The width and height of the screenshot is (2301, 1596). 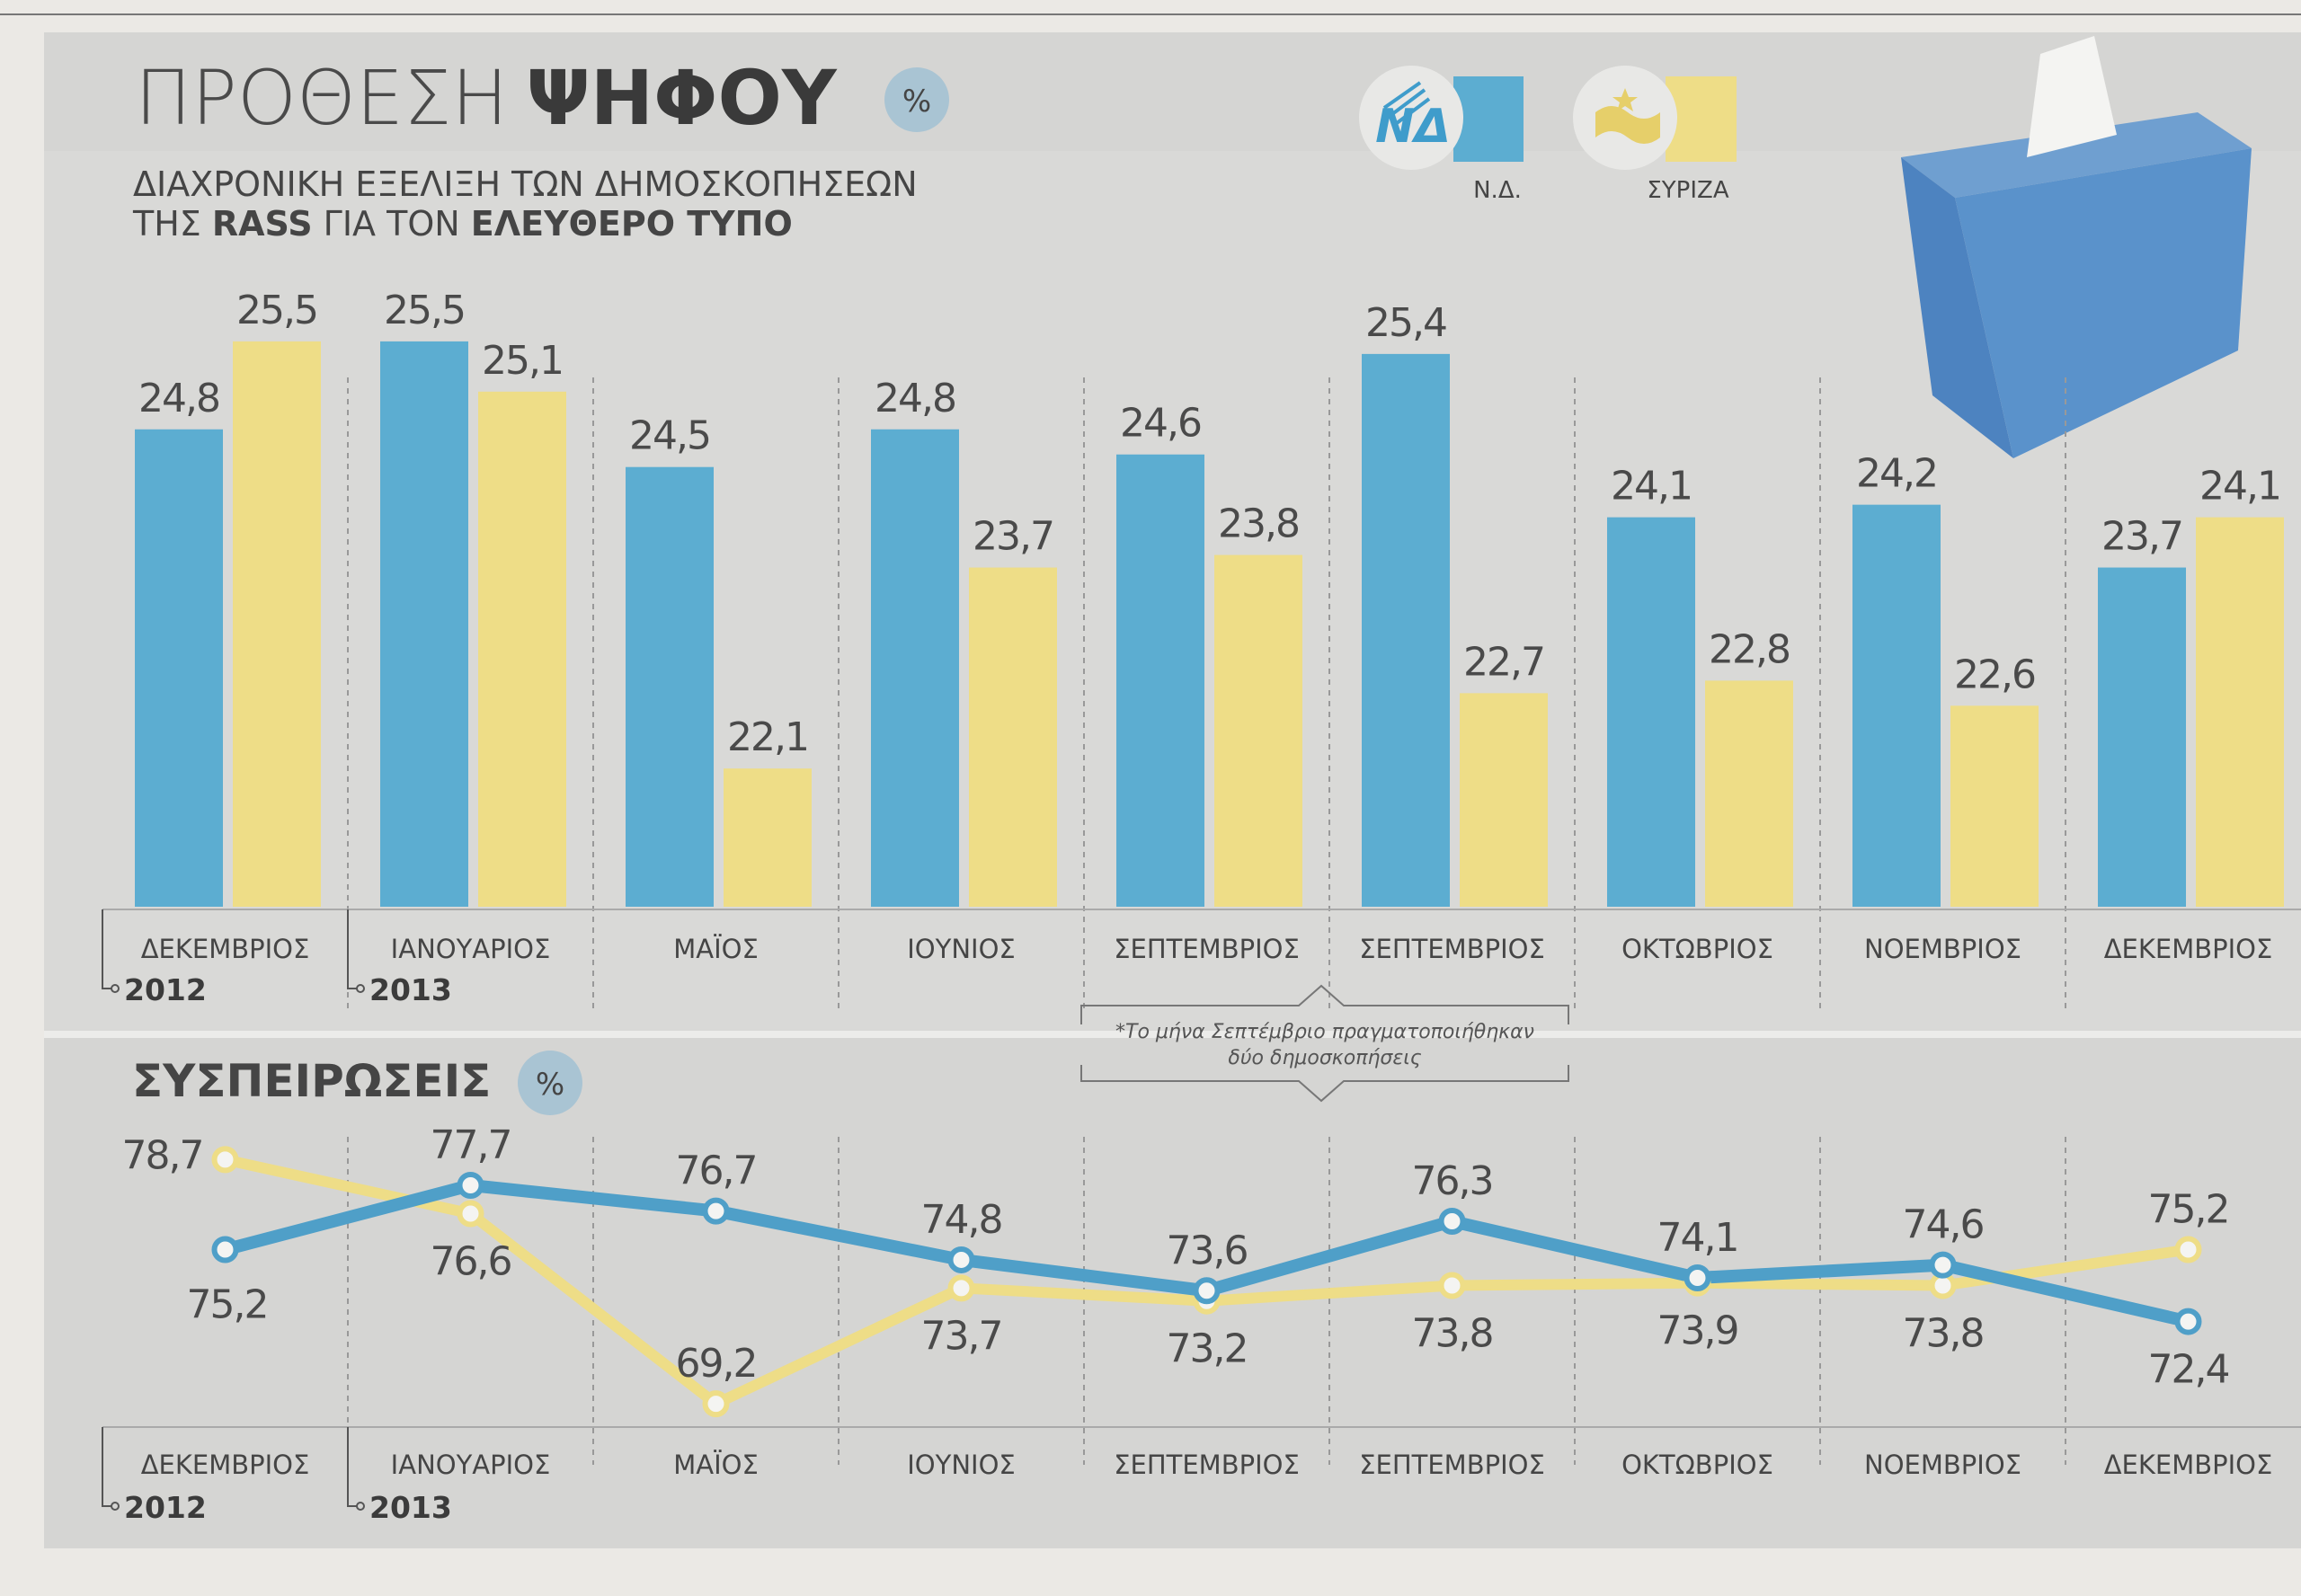 What do you see at coordinates (1160, 424) in the screenshot?
I see `bar-value-label: 24,6` at bounding box center [1160, 424].